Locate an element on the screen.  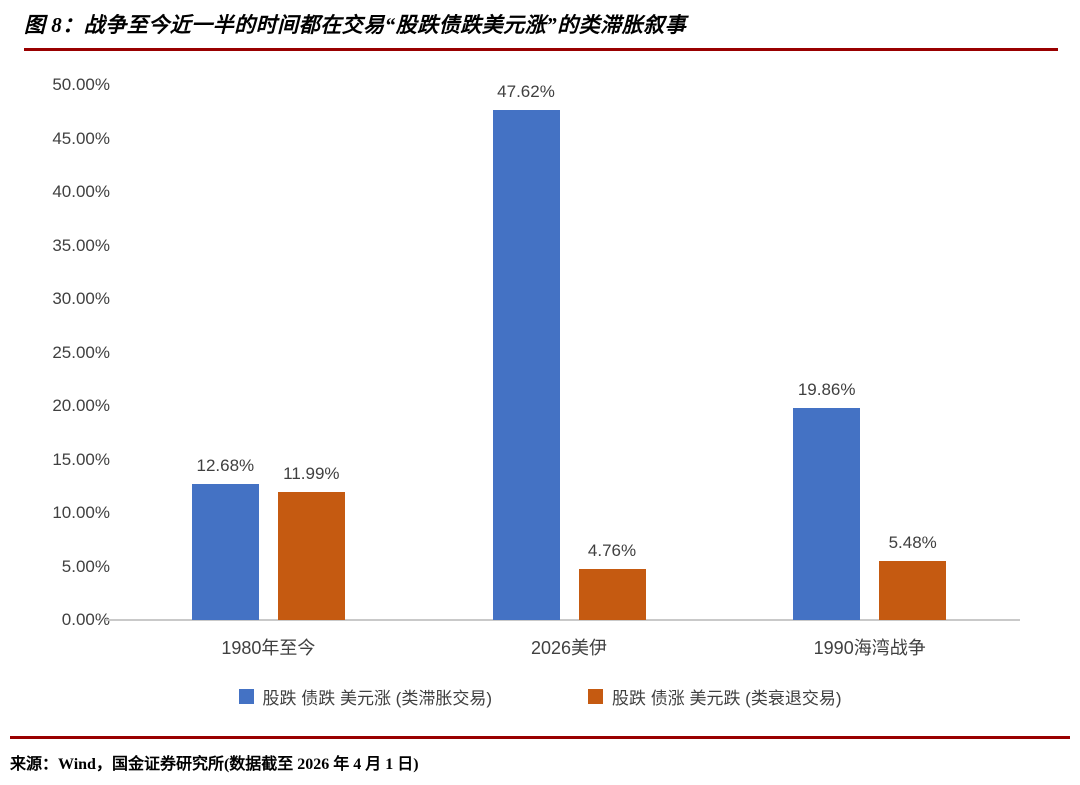
y-tick-label: 25.00% is located at coordinates (81, 352).